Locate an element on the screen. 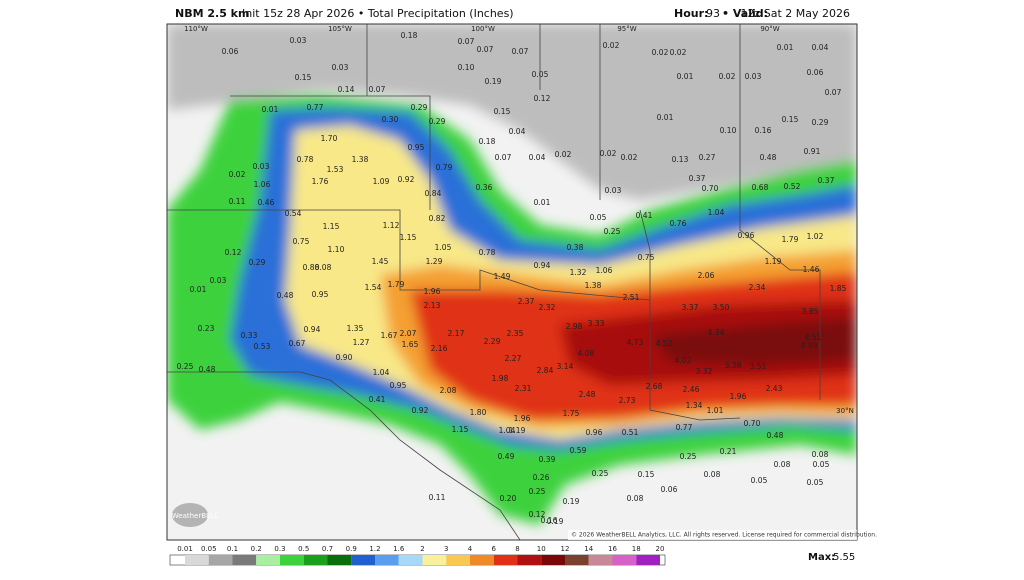 This screenshot has height=580, width=1024. point-value: 2.98 is located at coordinates (574, 326).